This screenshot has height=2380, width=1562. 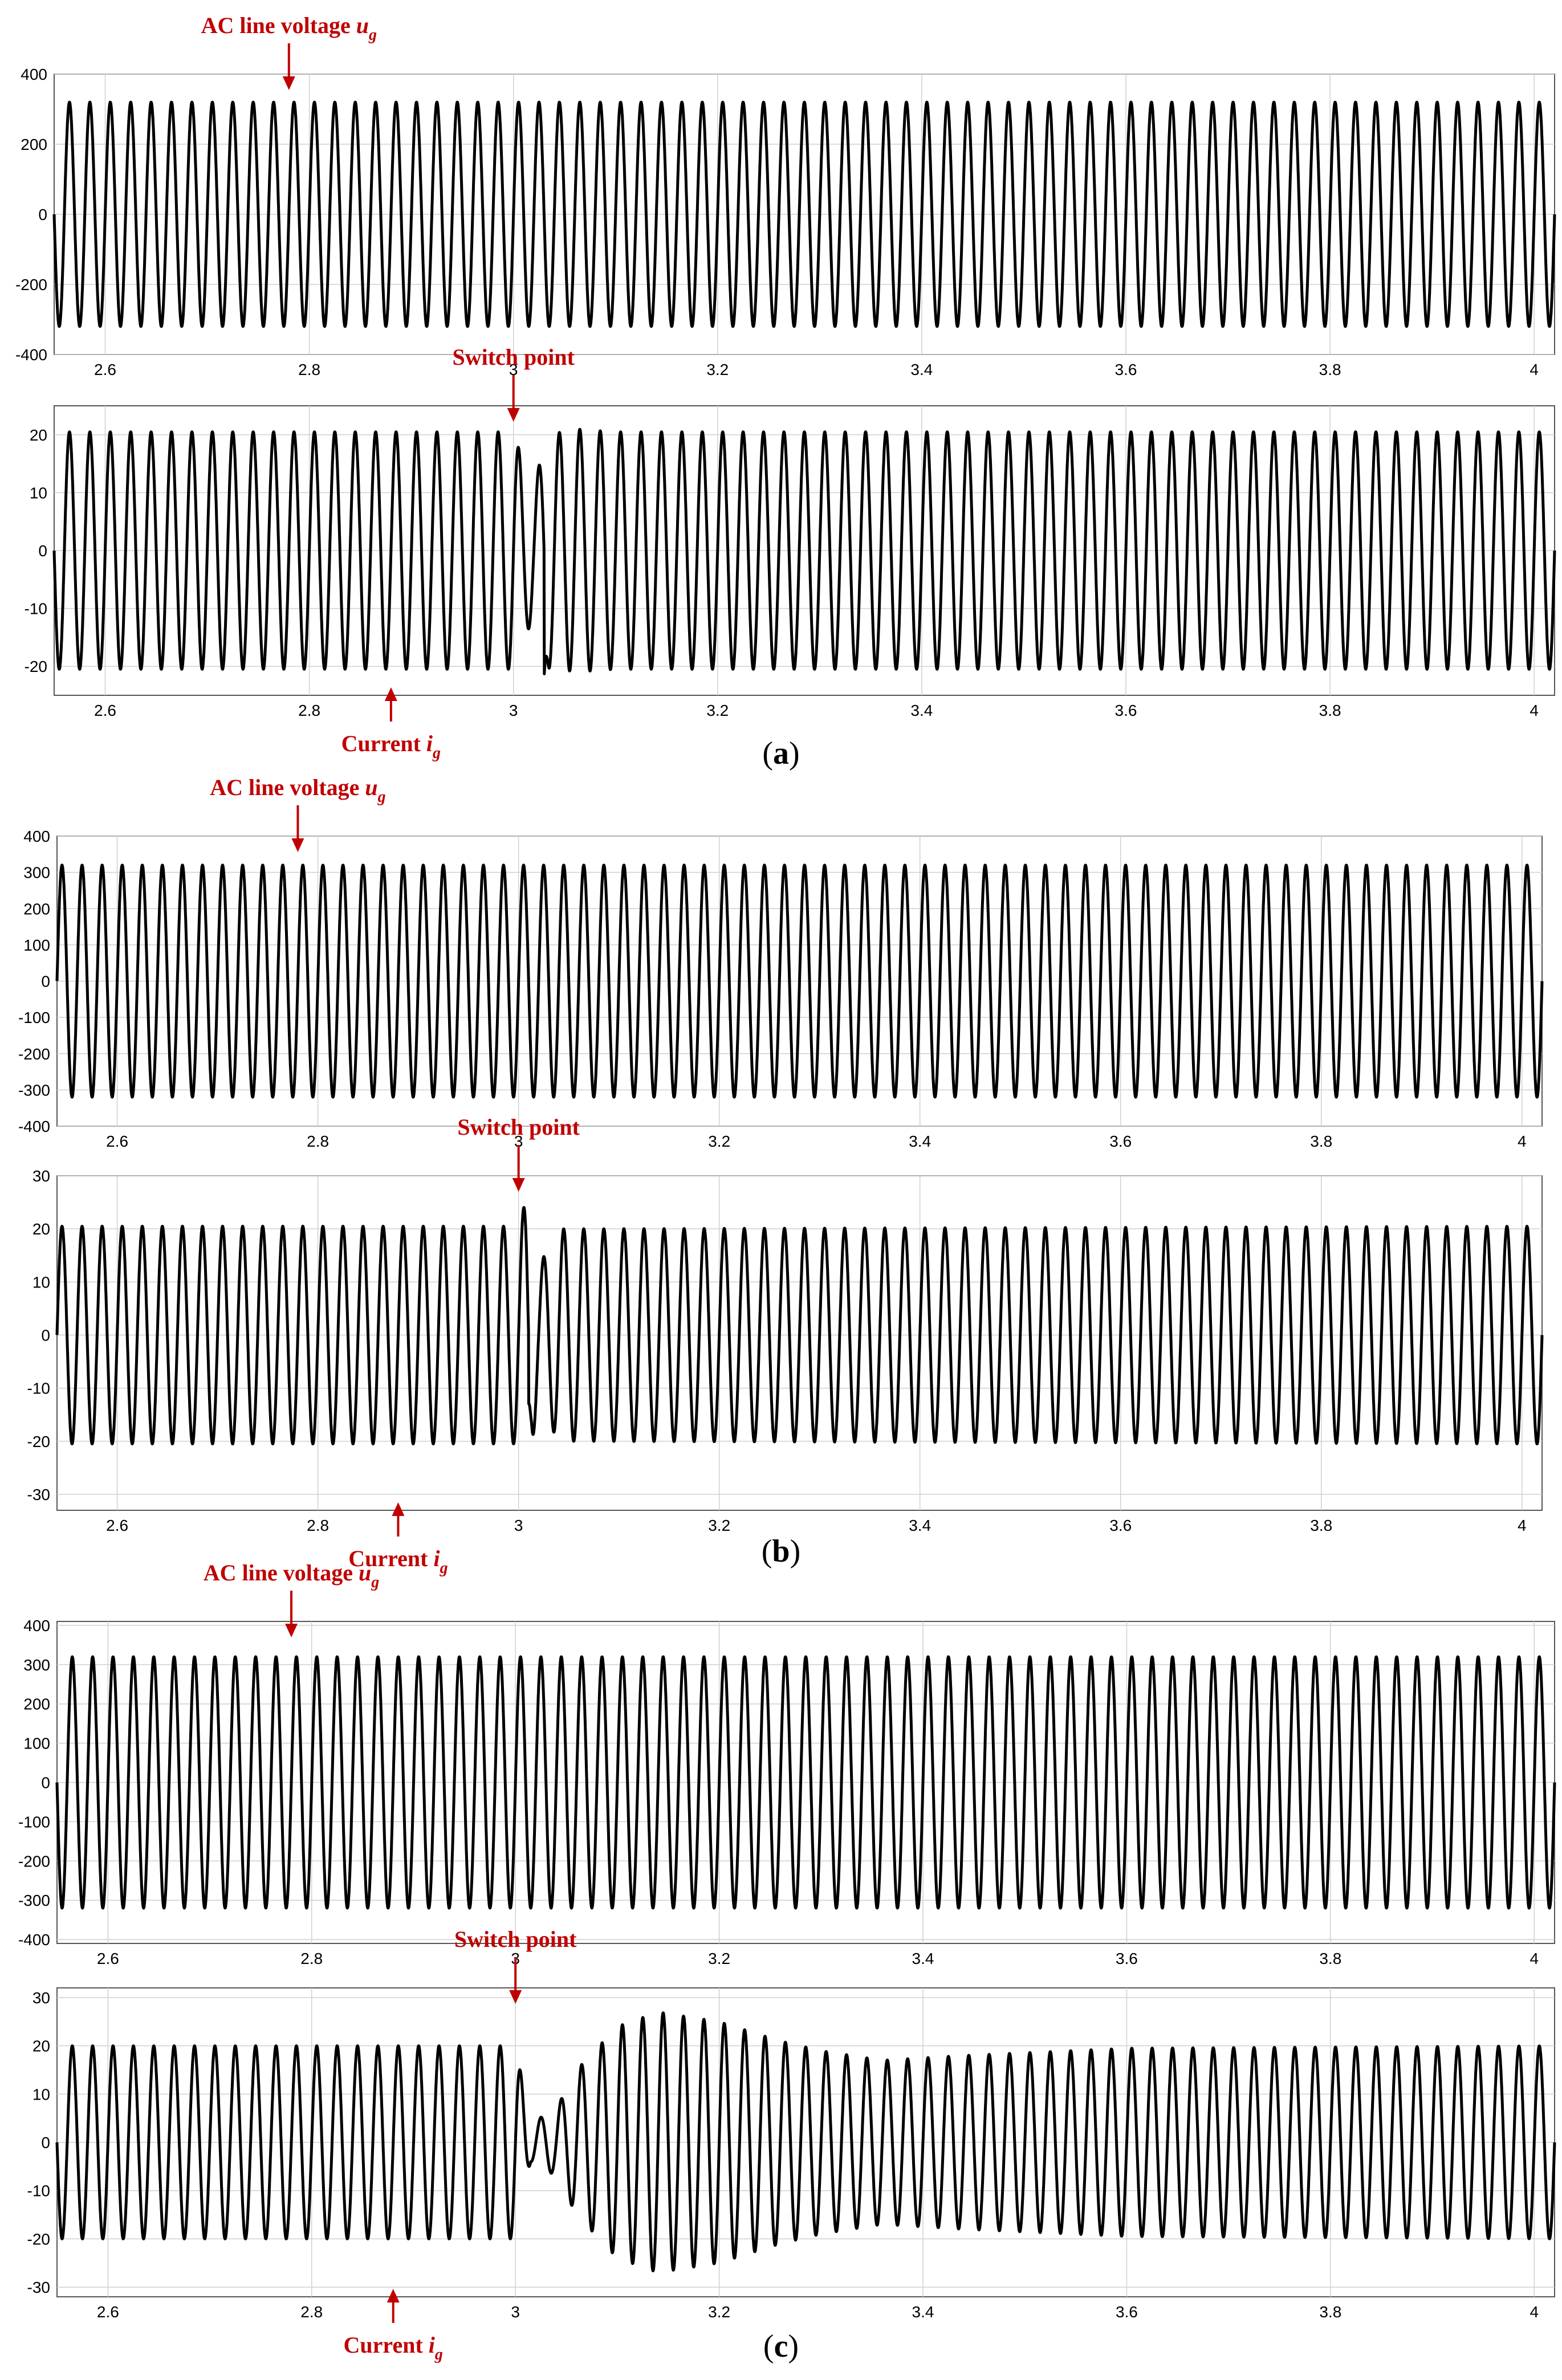 What do you see at coordinates (289, 51) in the screenshot?
I see `annotation-voltage: AC line voltage ug` at bounding box center [289, 51].